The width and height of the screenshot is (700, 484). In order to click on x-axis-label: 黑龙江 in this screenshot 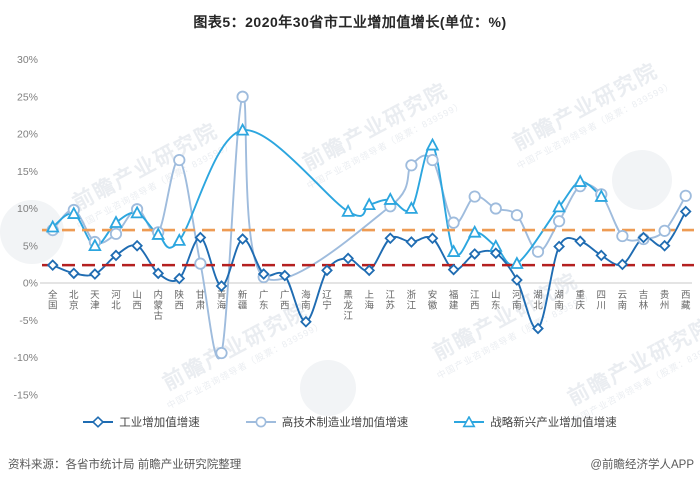, I will do `click(348, 306)`.